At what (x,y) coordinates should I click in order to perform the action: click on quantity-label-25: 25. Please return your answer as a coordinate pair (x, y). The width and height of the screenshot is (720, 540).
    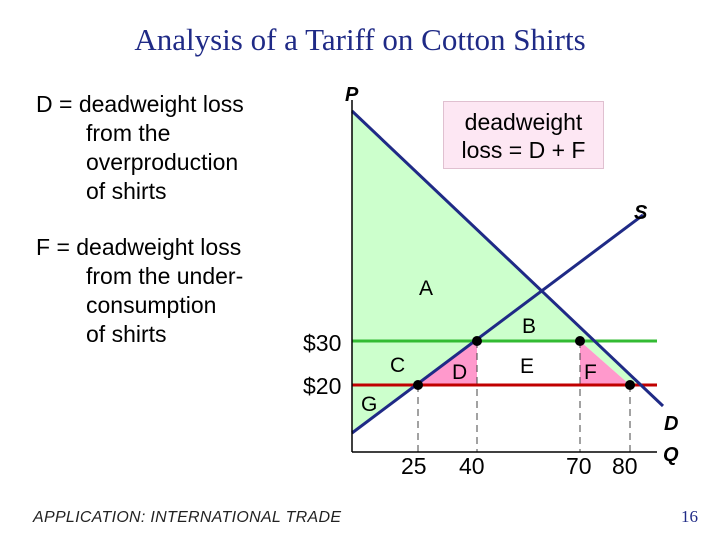
    Looking at the image, I should click on (414, 466).